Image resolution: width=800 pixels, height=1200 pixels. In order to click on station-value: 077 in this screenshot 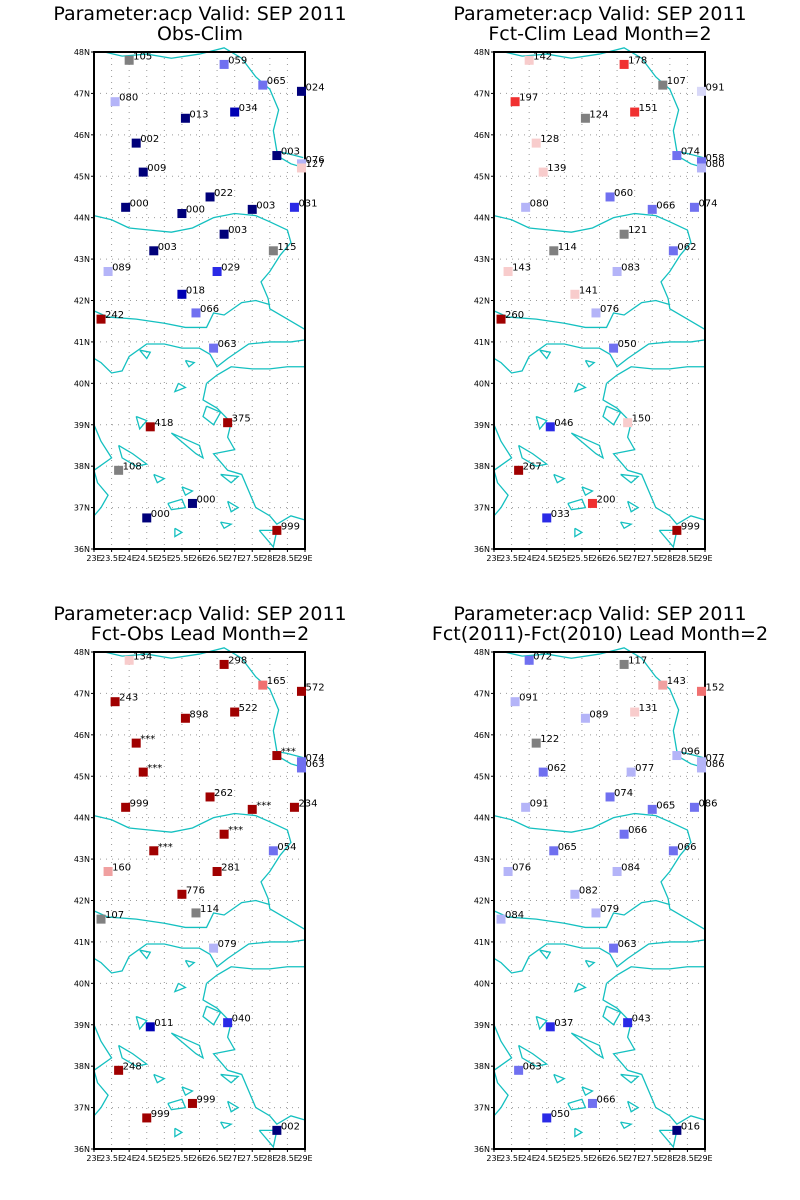, I will do `click(644, 768)`.